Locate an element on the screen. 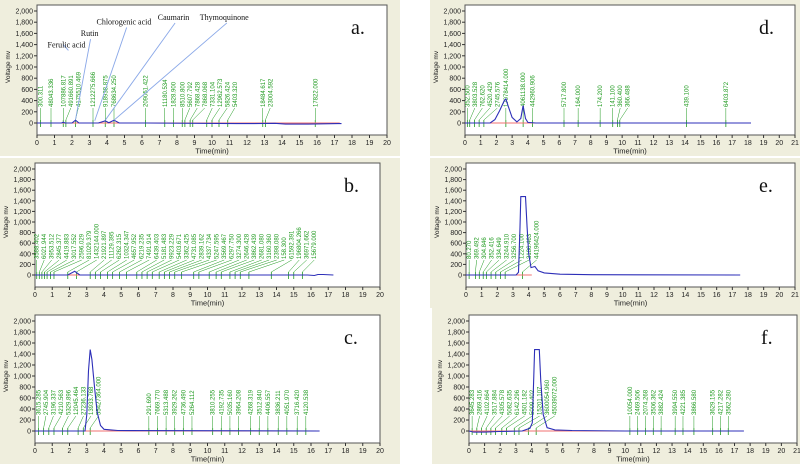 The width and height of the screenshot is (800, 464). peak-label: 4657.952 is located at coordinates (135, 246).